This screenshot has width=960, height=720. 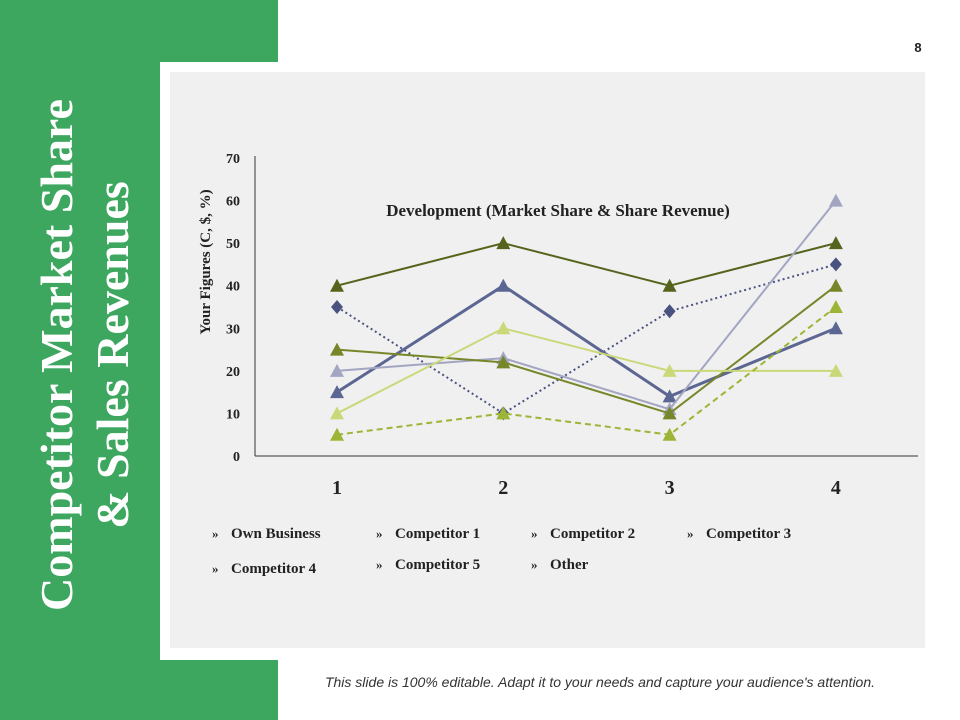 I want to click on y-tick-label: 0, so click(x=236, y=457).